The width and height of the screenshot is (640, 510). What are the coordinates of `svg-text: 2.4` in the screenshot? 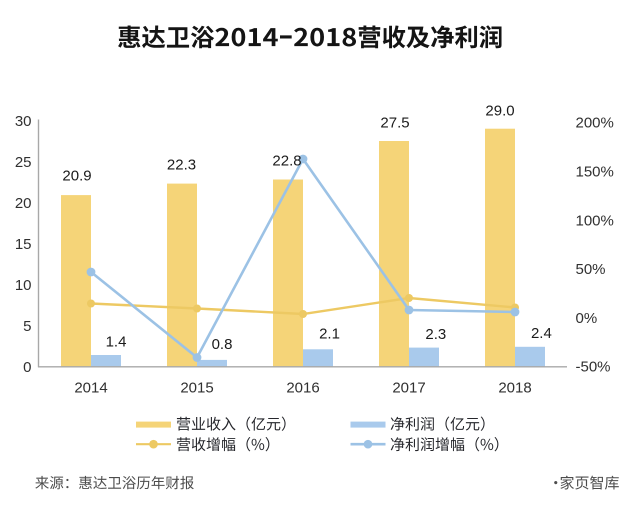 It's located at (541, 333).